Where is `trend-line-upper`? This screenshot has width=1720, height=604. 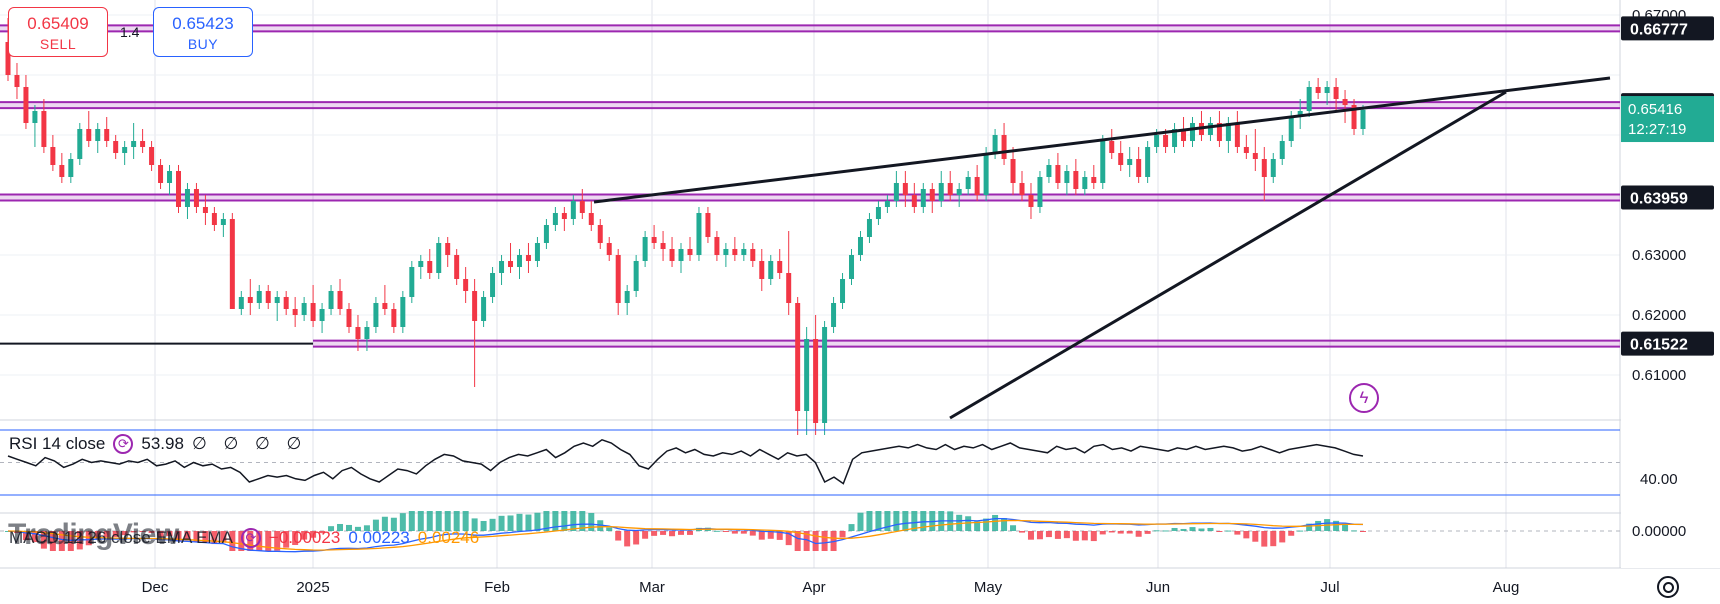
trend-line-upper is located at coordinates (1102, 140).